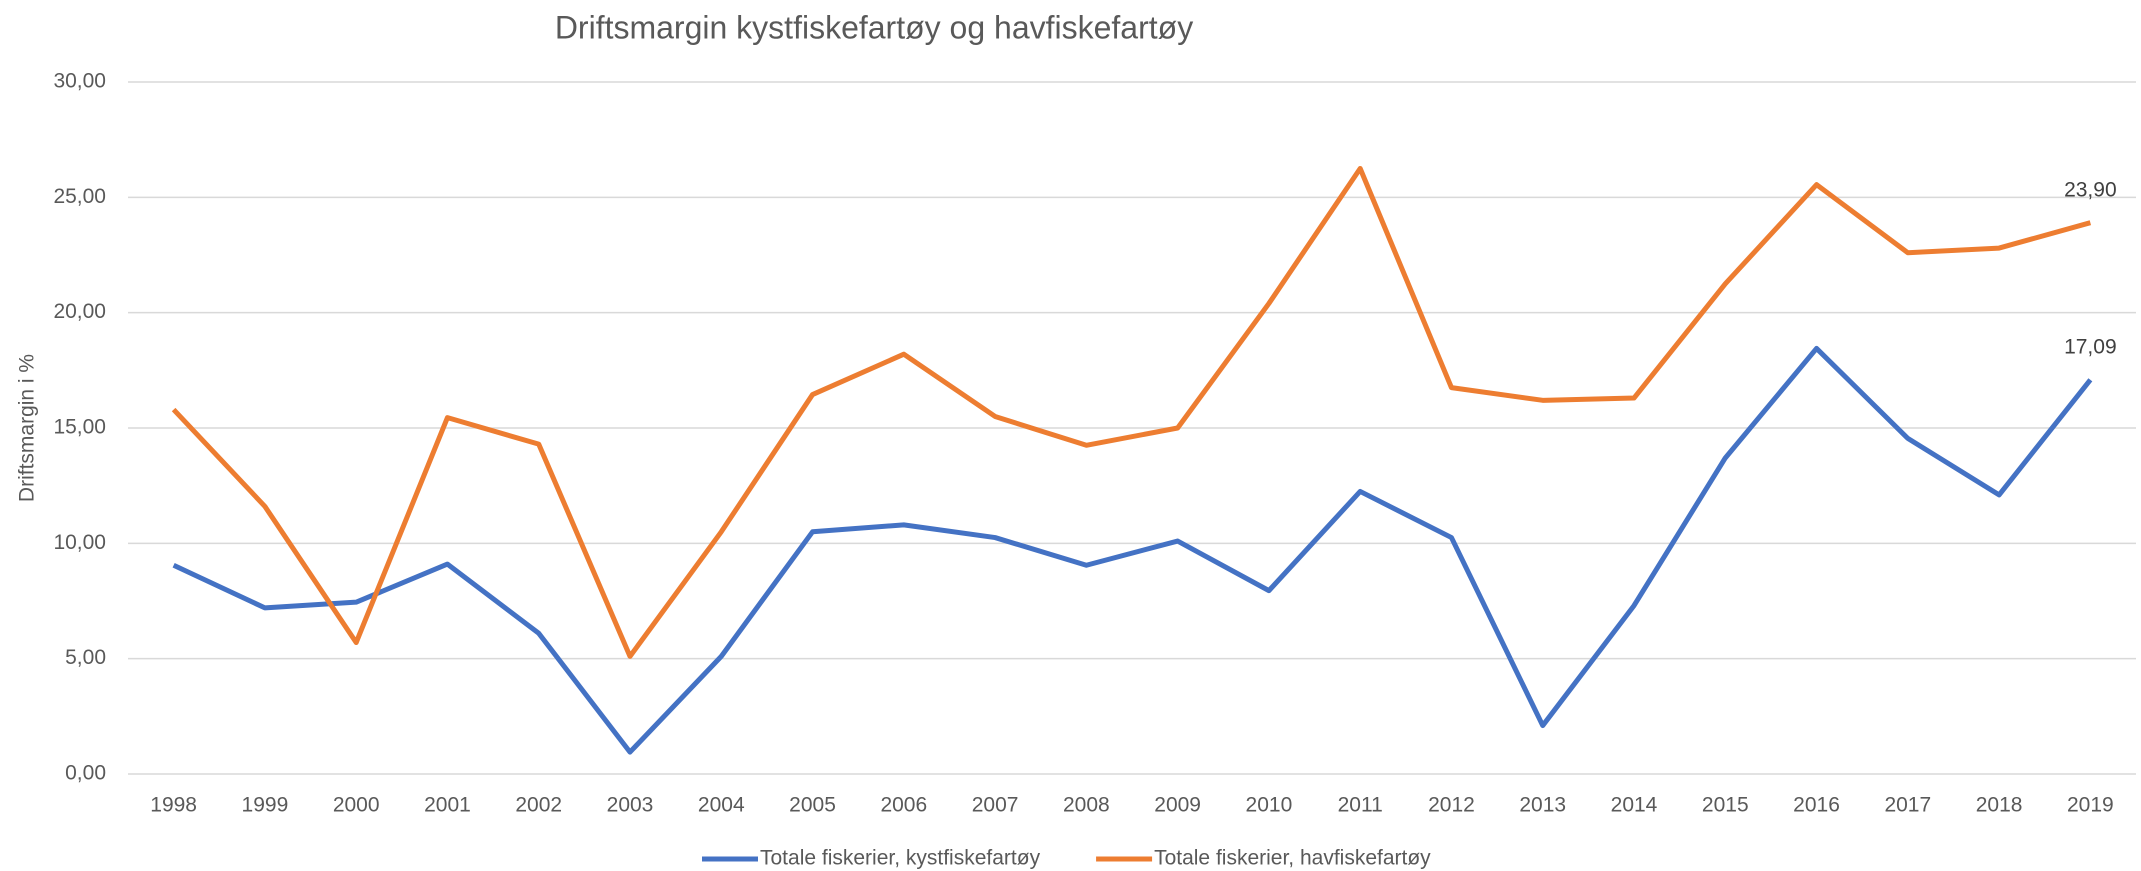 Image resolution: width=2141 pixels, height=871 pixels. What do you see at coordinates (79, 196) in the screenshot?
I see `y-tick-label: 25,00` at bounding box center [79, 196].